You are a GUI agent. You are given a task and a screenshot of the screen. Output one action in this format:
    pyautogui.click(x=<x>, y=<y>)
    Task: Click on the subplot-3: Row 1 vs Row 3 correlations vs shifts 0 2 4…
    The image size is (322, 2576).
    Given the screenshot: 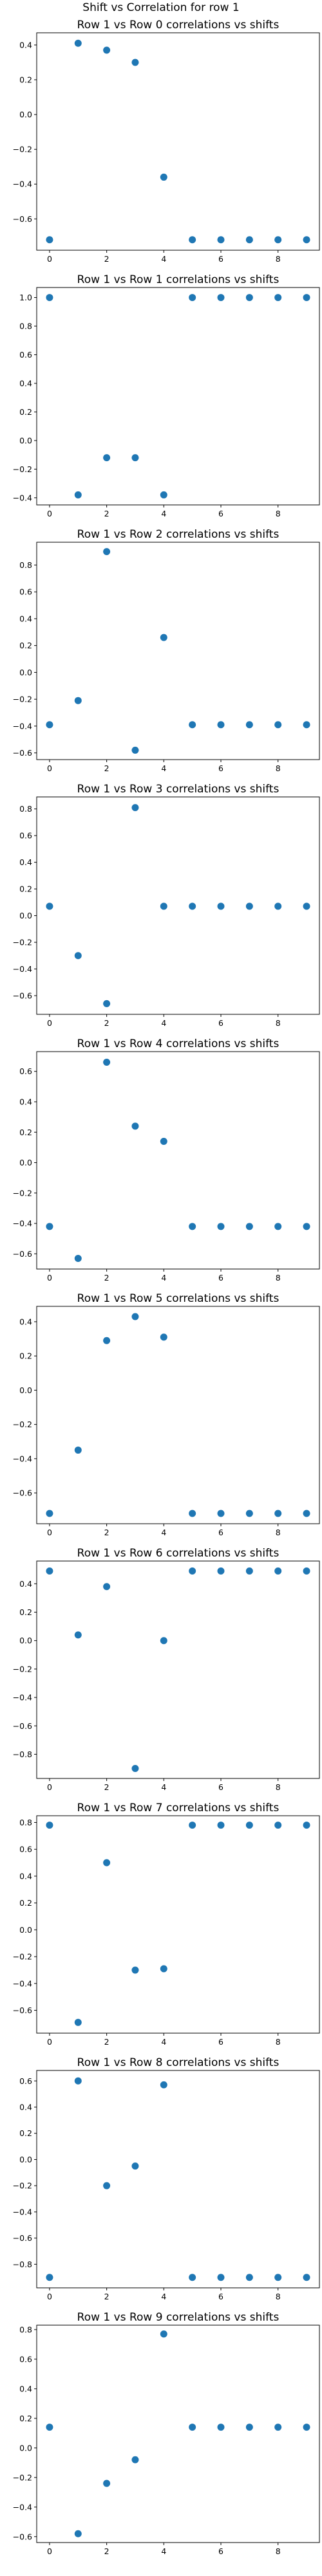 What is the action you would take?
    pyautogui.click(x=167, y=905)
    